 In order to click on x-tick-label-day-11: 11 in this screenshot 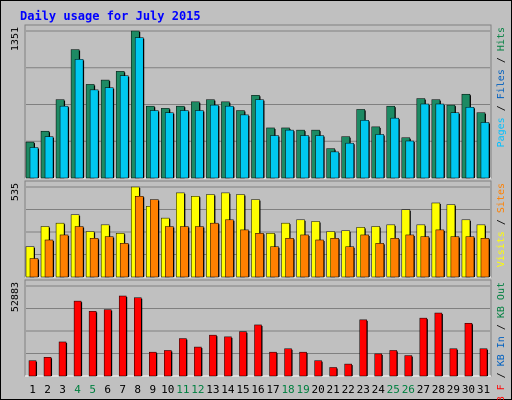, I will do `click(182, 389)`.